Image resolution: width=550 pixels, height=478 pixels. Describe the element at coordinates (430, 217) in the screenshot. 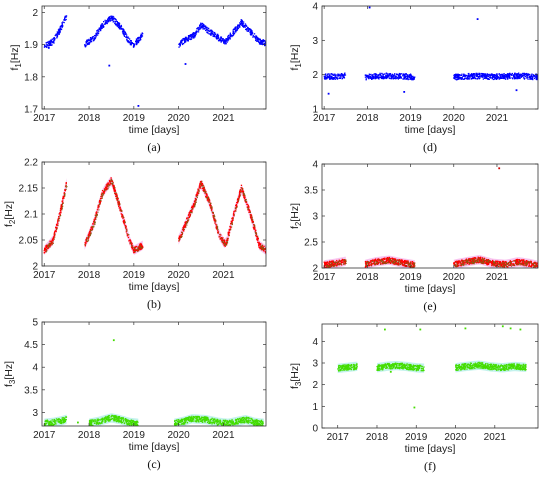

I see `plot-area-e` at that location.